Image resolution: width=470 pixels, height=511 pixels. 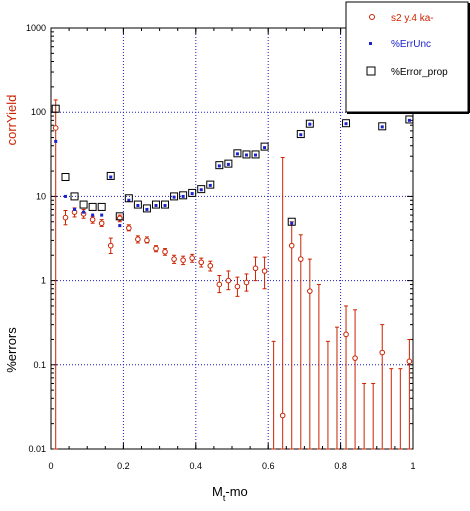 What do you see at coordinates (43, 281) in the screenshot?
I see `y-tick-label: 1` at bounding box center [43, 281].